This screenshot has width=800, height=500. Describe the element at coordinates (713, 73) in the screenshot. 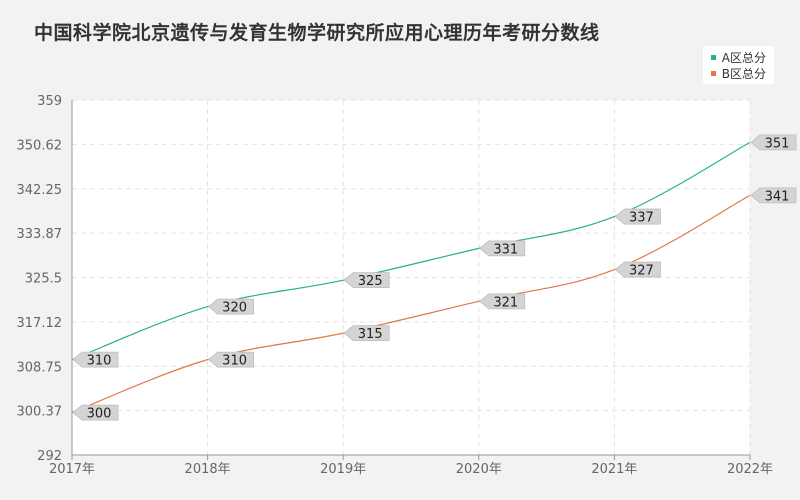

I see `legend-swatch-b` at that location.